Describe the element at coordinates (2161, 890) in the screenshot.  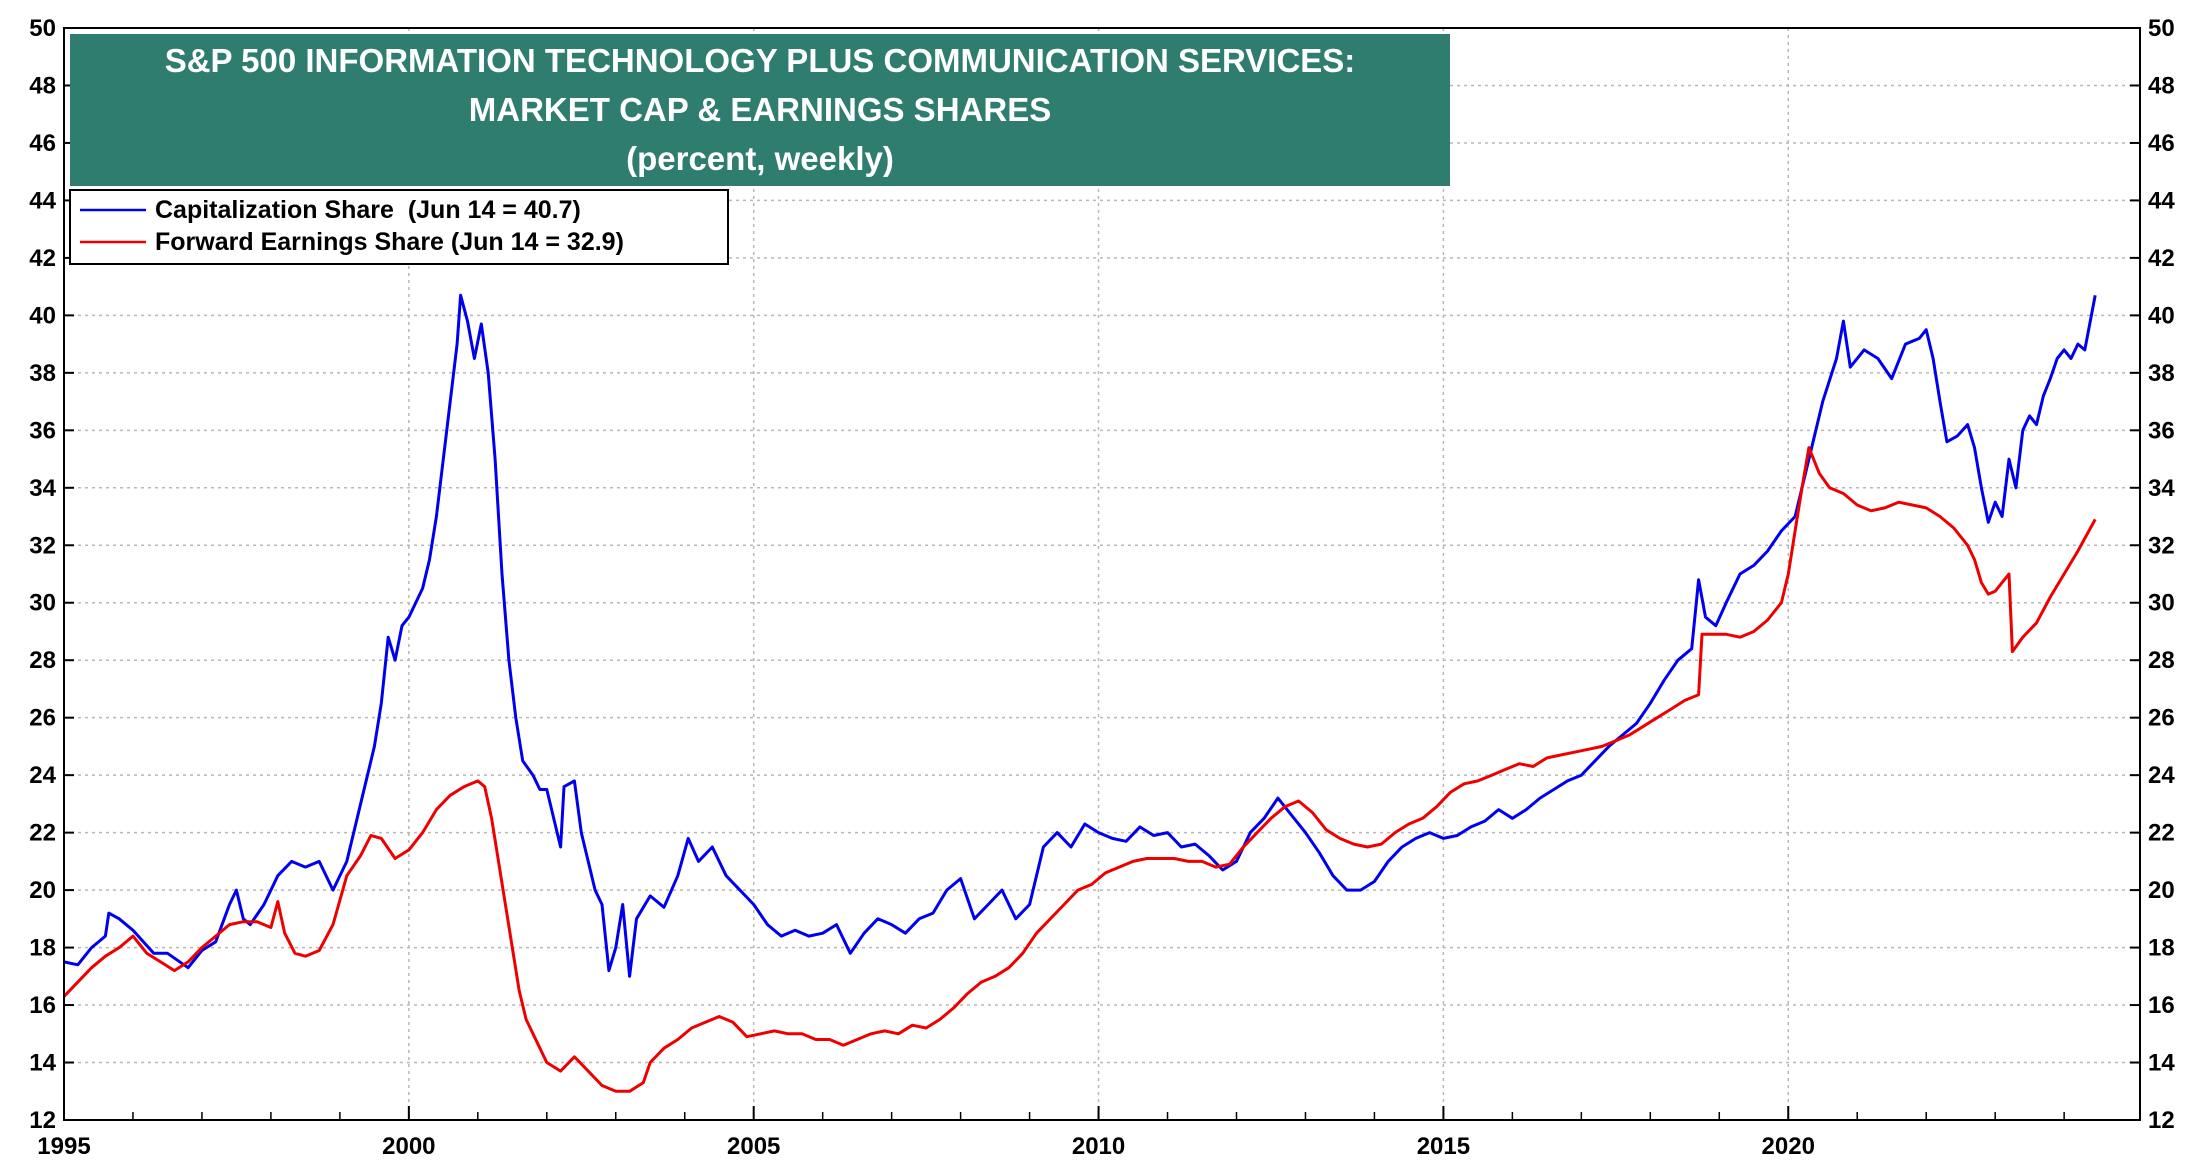
I see `y-tick-label-right: 20` at that location.